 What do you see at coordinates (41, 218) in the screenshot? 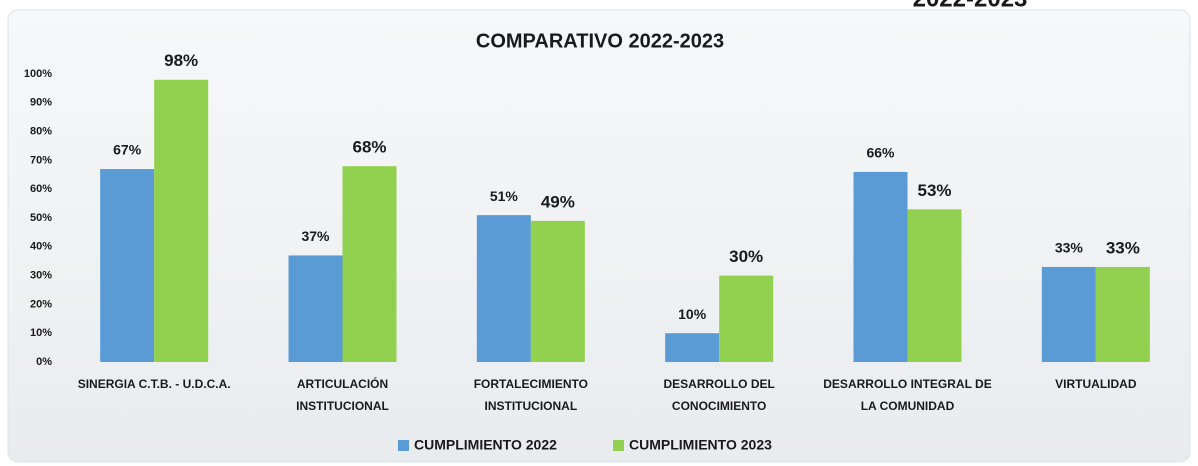
I see `y-tick-label: 50%` at bounding box center [41, 218].